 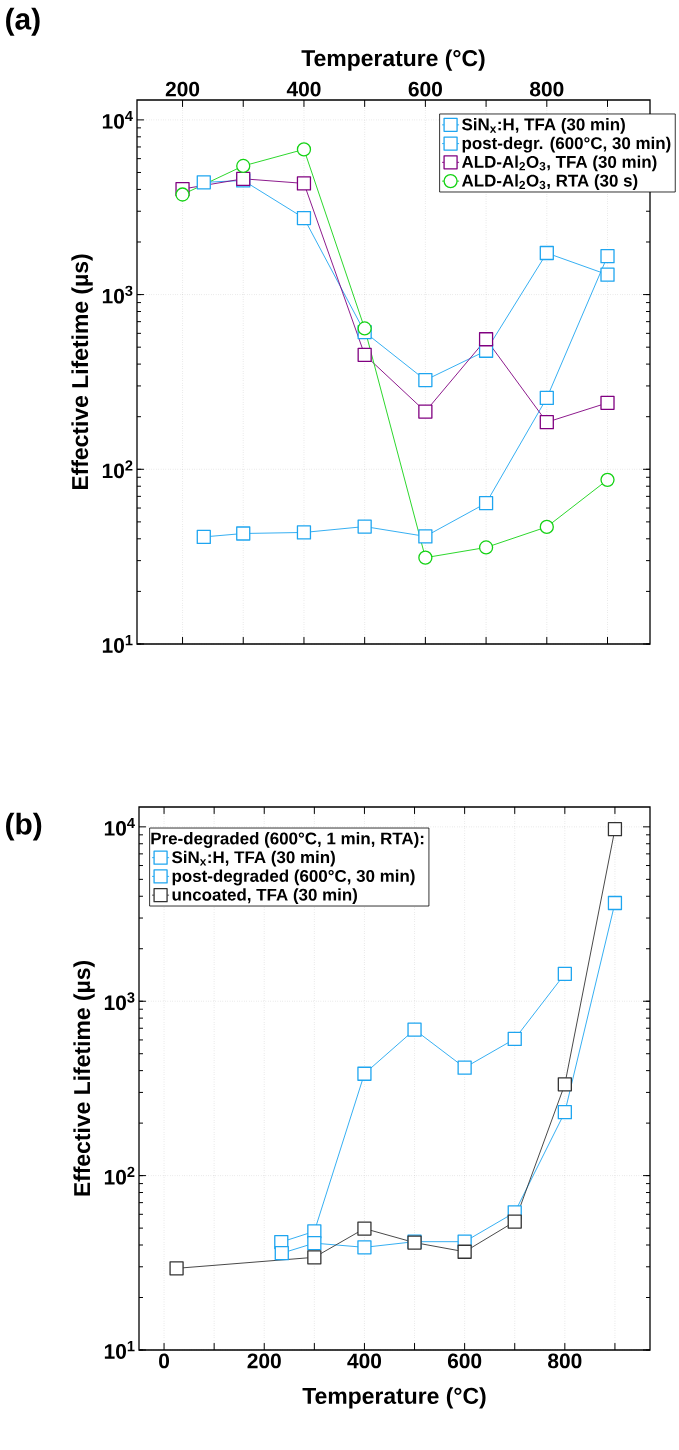 What do you see at coordinates (24, 826) in the screenshot?
I see `chart-title: (b)` at bounding box center [24, 826].